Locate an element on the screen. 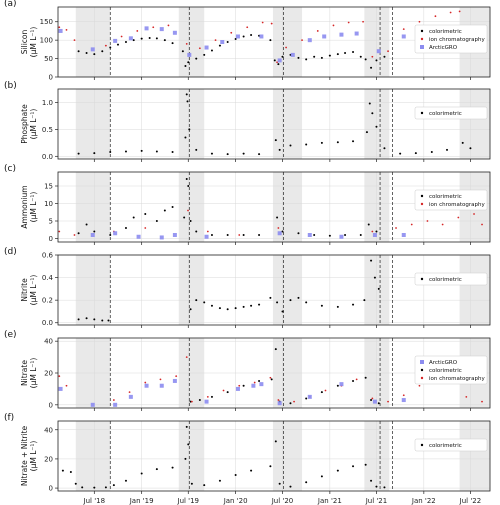  x-tick-label: Jan '19 is located at coordinates (141, 501).